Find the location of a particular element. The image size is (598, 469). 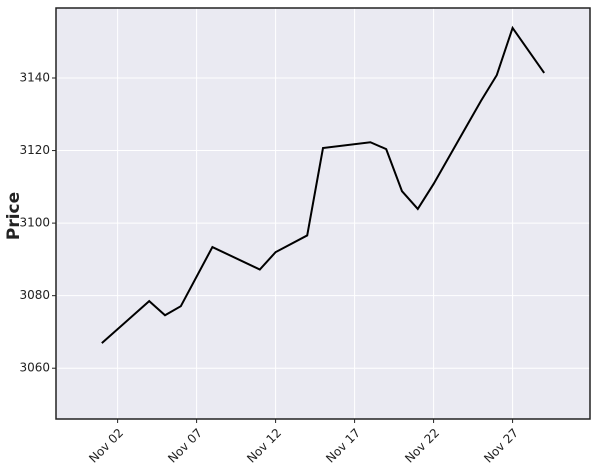

y-tick-label: 3080 is located at coordinates (34, 295).